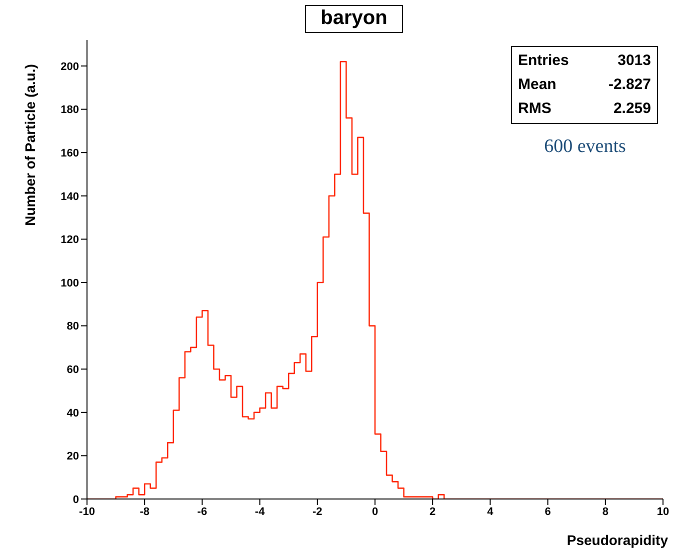 This screenshot has height=555, width=674. I want to click on y-tick-label: 60, so click(72, 370).